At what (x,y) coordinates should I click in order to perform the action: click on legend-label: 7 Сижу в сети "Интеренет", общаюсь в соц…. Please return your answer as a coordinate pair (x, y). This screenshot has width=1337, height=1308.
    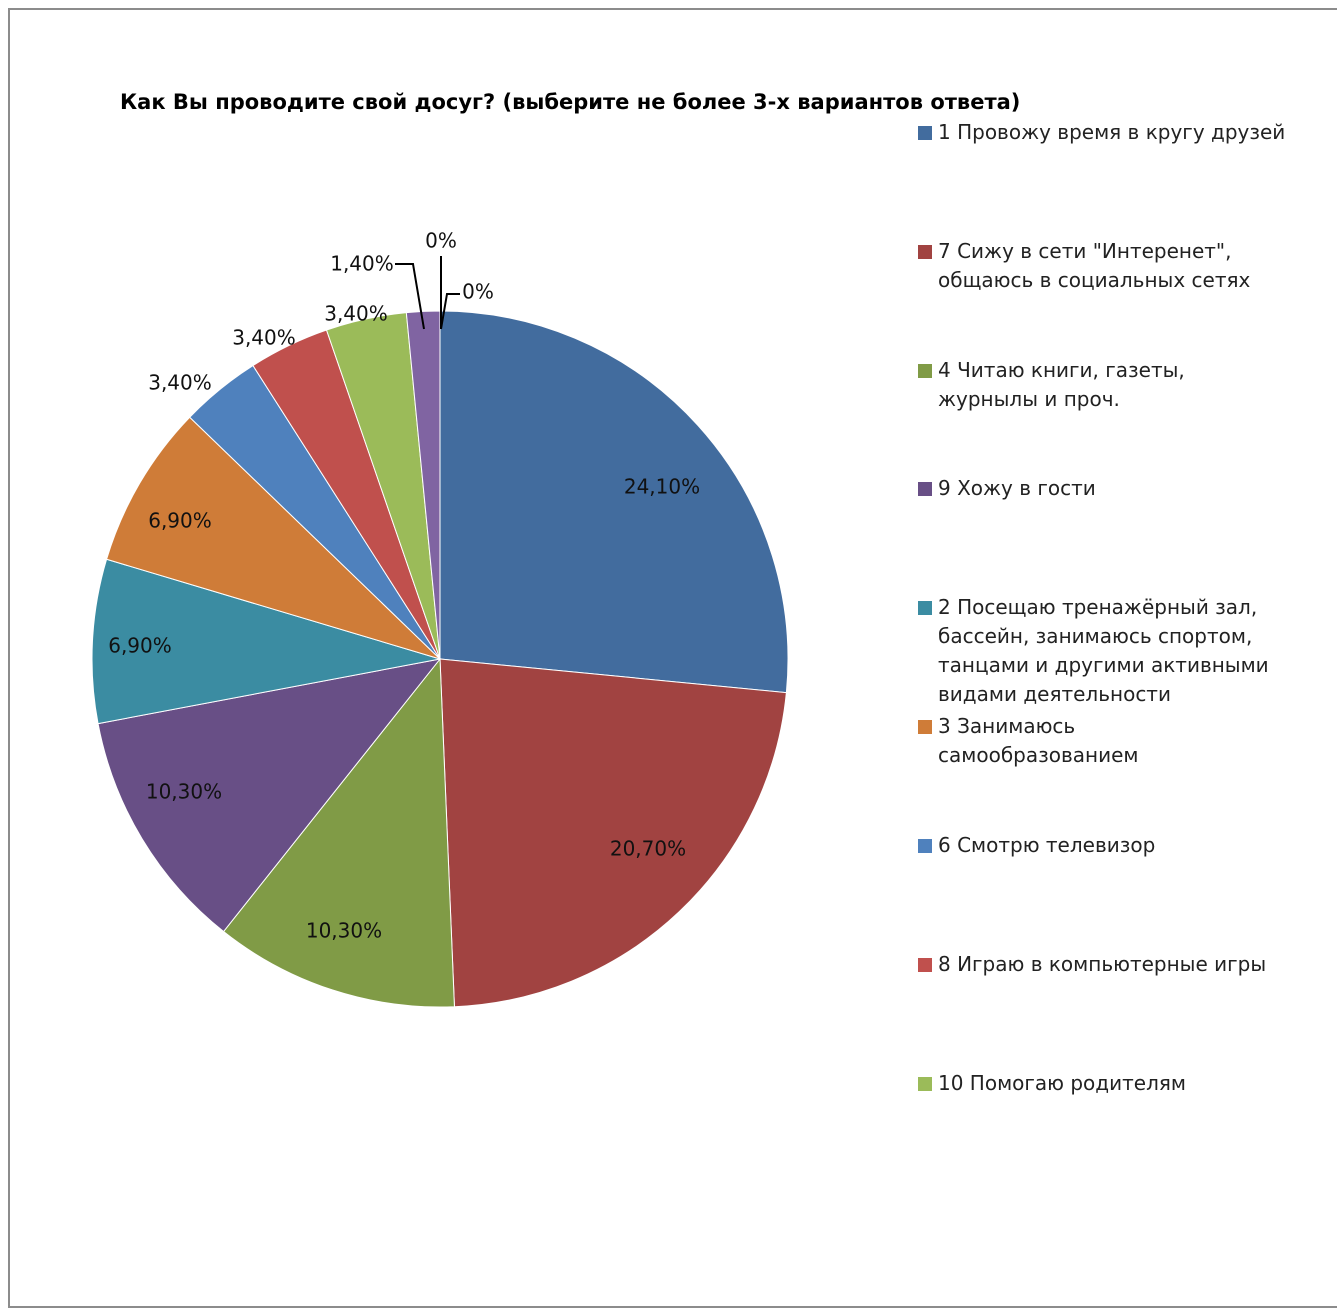
    Looking at the image, I should click on (1094, 265).